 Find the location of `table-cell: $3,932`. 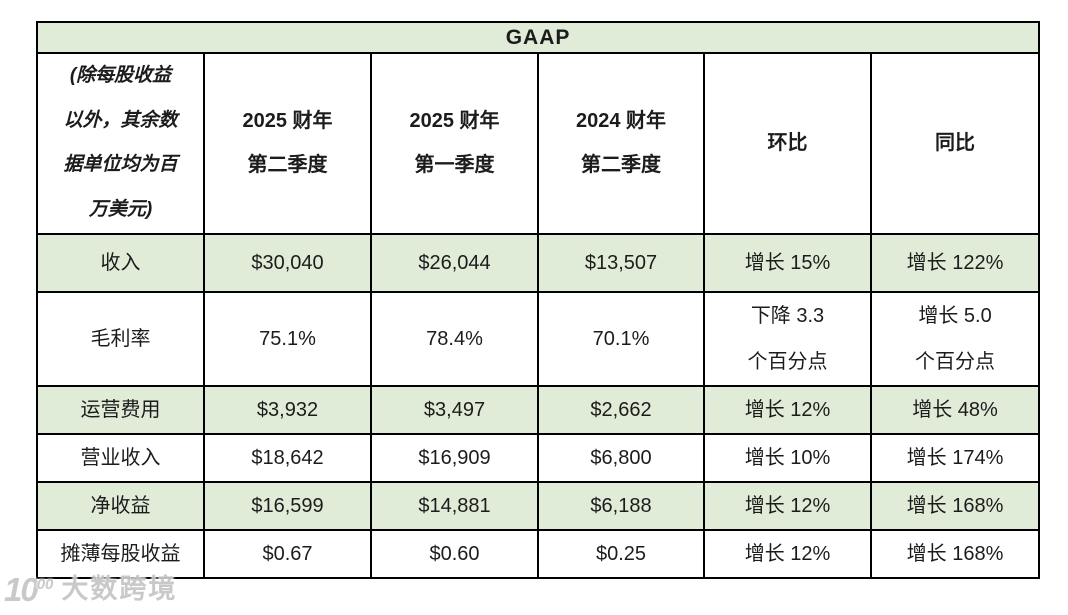

table-cell: $3,932 is located at coordinates (287, 409).